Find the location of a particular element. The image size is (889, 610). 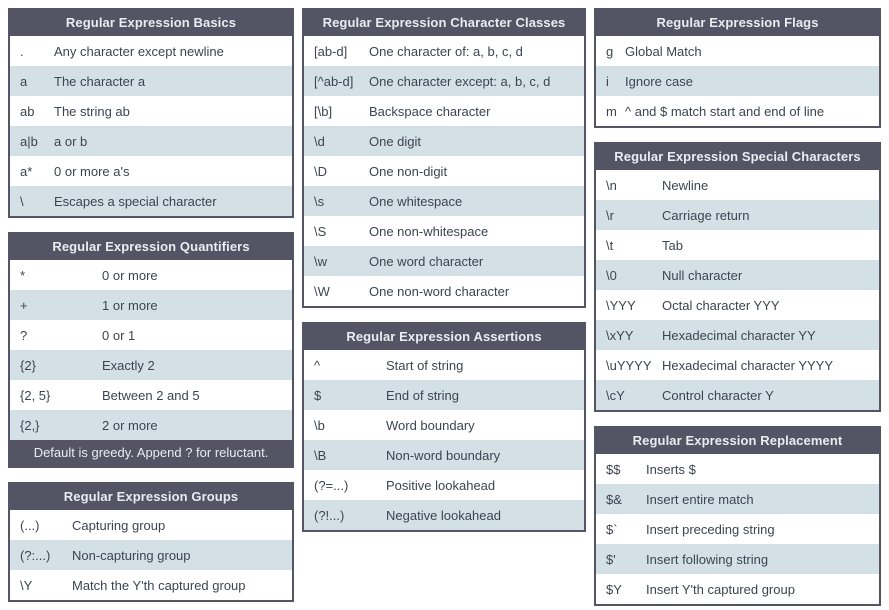

row-key: \n is located at coordinates (611, 185).